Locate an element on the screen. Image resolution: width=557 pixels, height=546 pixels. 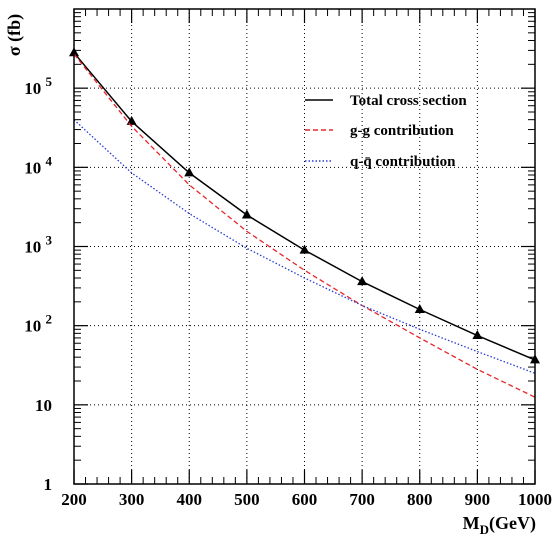
legend-label-3: q-q̄ contribution is located at coordinates (403, 162).